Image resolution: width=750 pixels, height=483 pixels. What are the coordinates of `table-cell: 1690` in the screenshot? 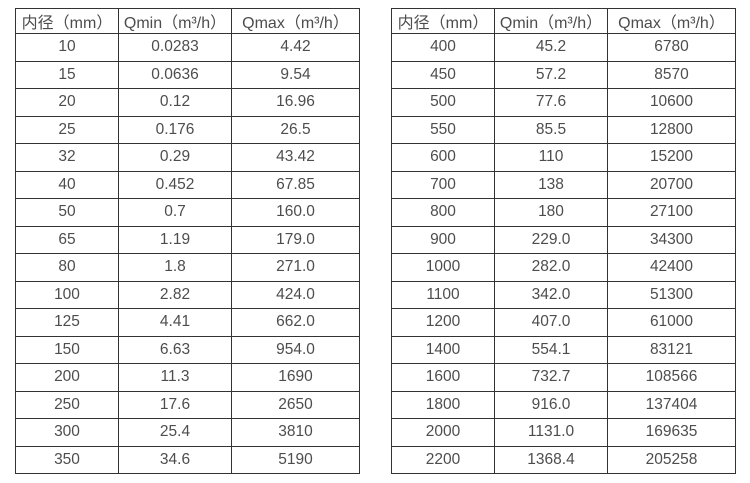 It's located at (295, 377).